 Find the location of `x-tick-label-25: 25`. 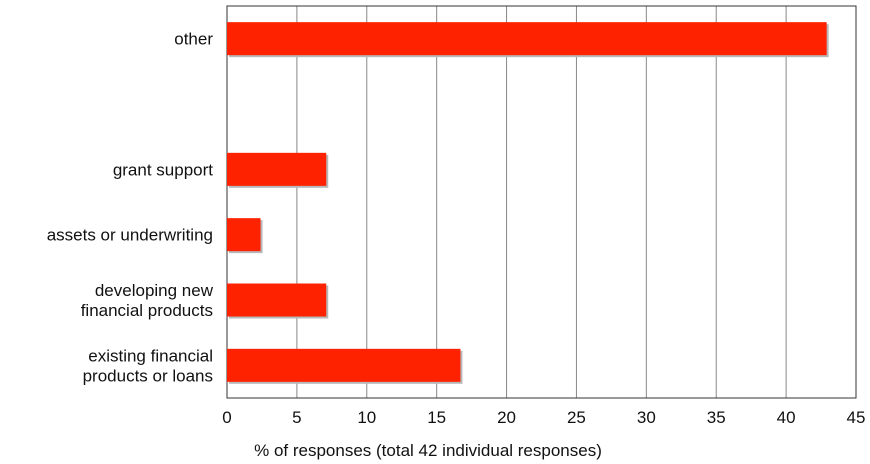

x-tick-label-25: 25 is located at coordinates (576, 417).